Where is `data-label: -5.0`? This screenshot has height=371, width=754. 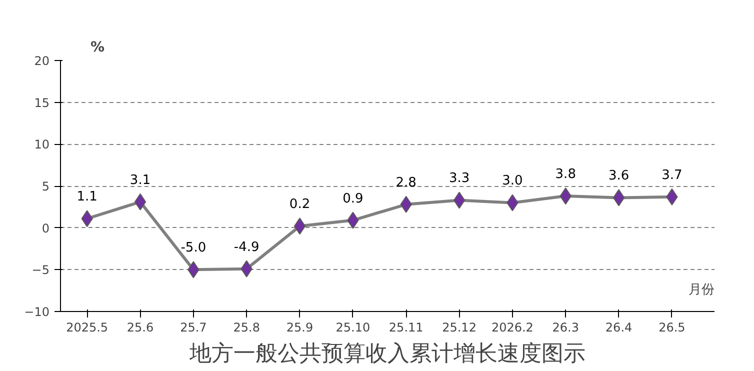
data-label: -5.0 is located at coordinates (193, 248).